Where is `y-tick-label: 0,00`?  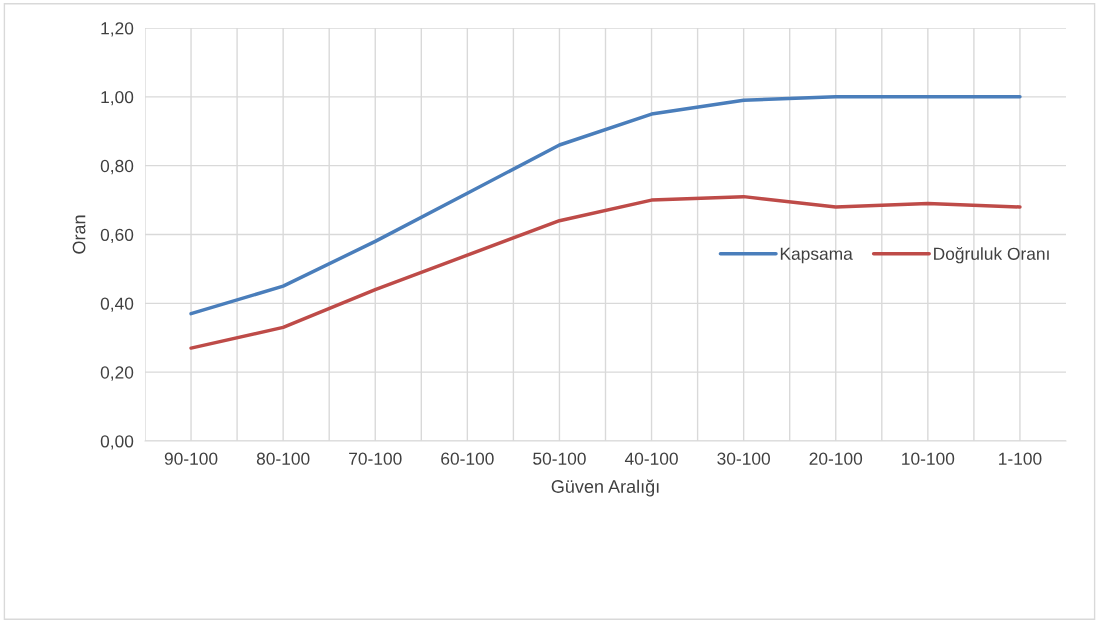 y-tick-label: 0,00 is located at coordinates (117, 442).